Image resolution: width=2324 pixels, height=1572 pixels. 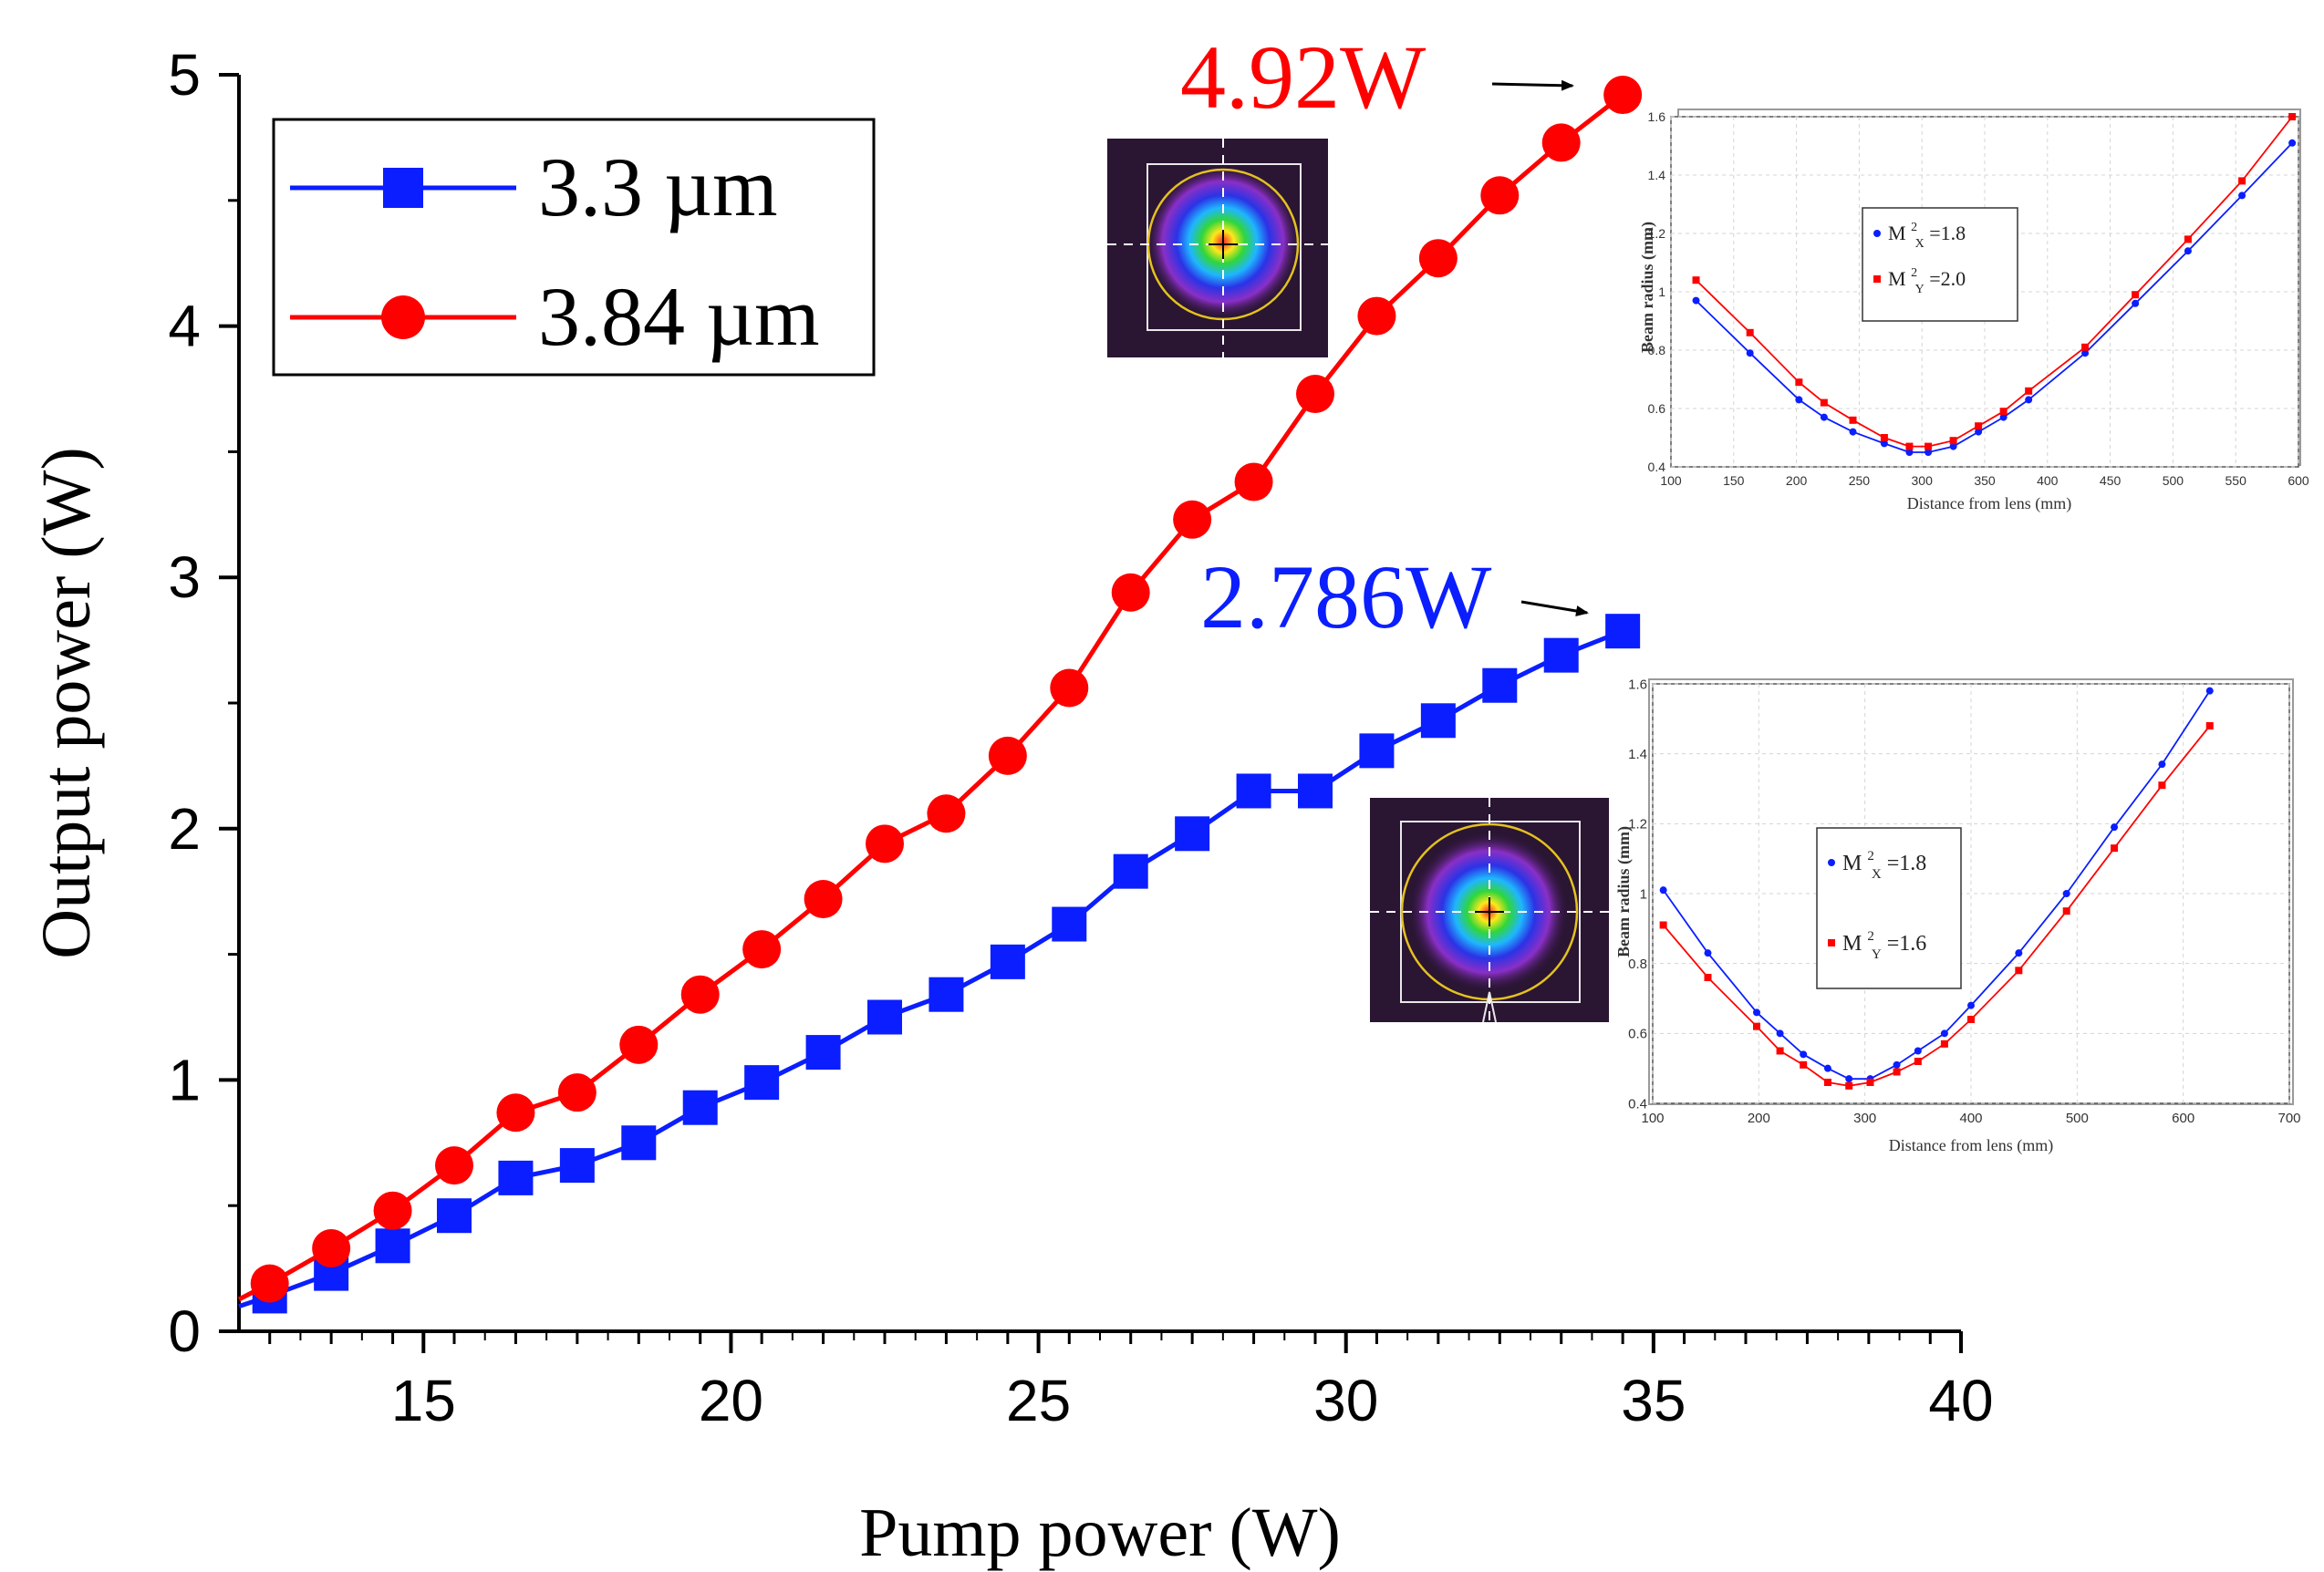 I want to click on y-tick-label: 0, so click(x=184, y=1331).